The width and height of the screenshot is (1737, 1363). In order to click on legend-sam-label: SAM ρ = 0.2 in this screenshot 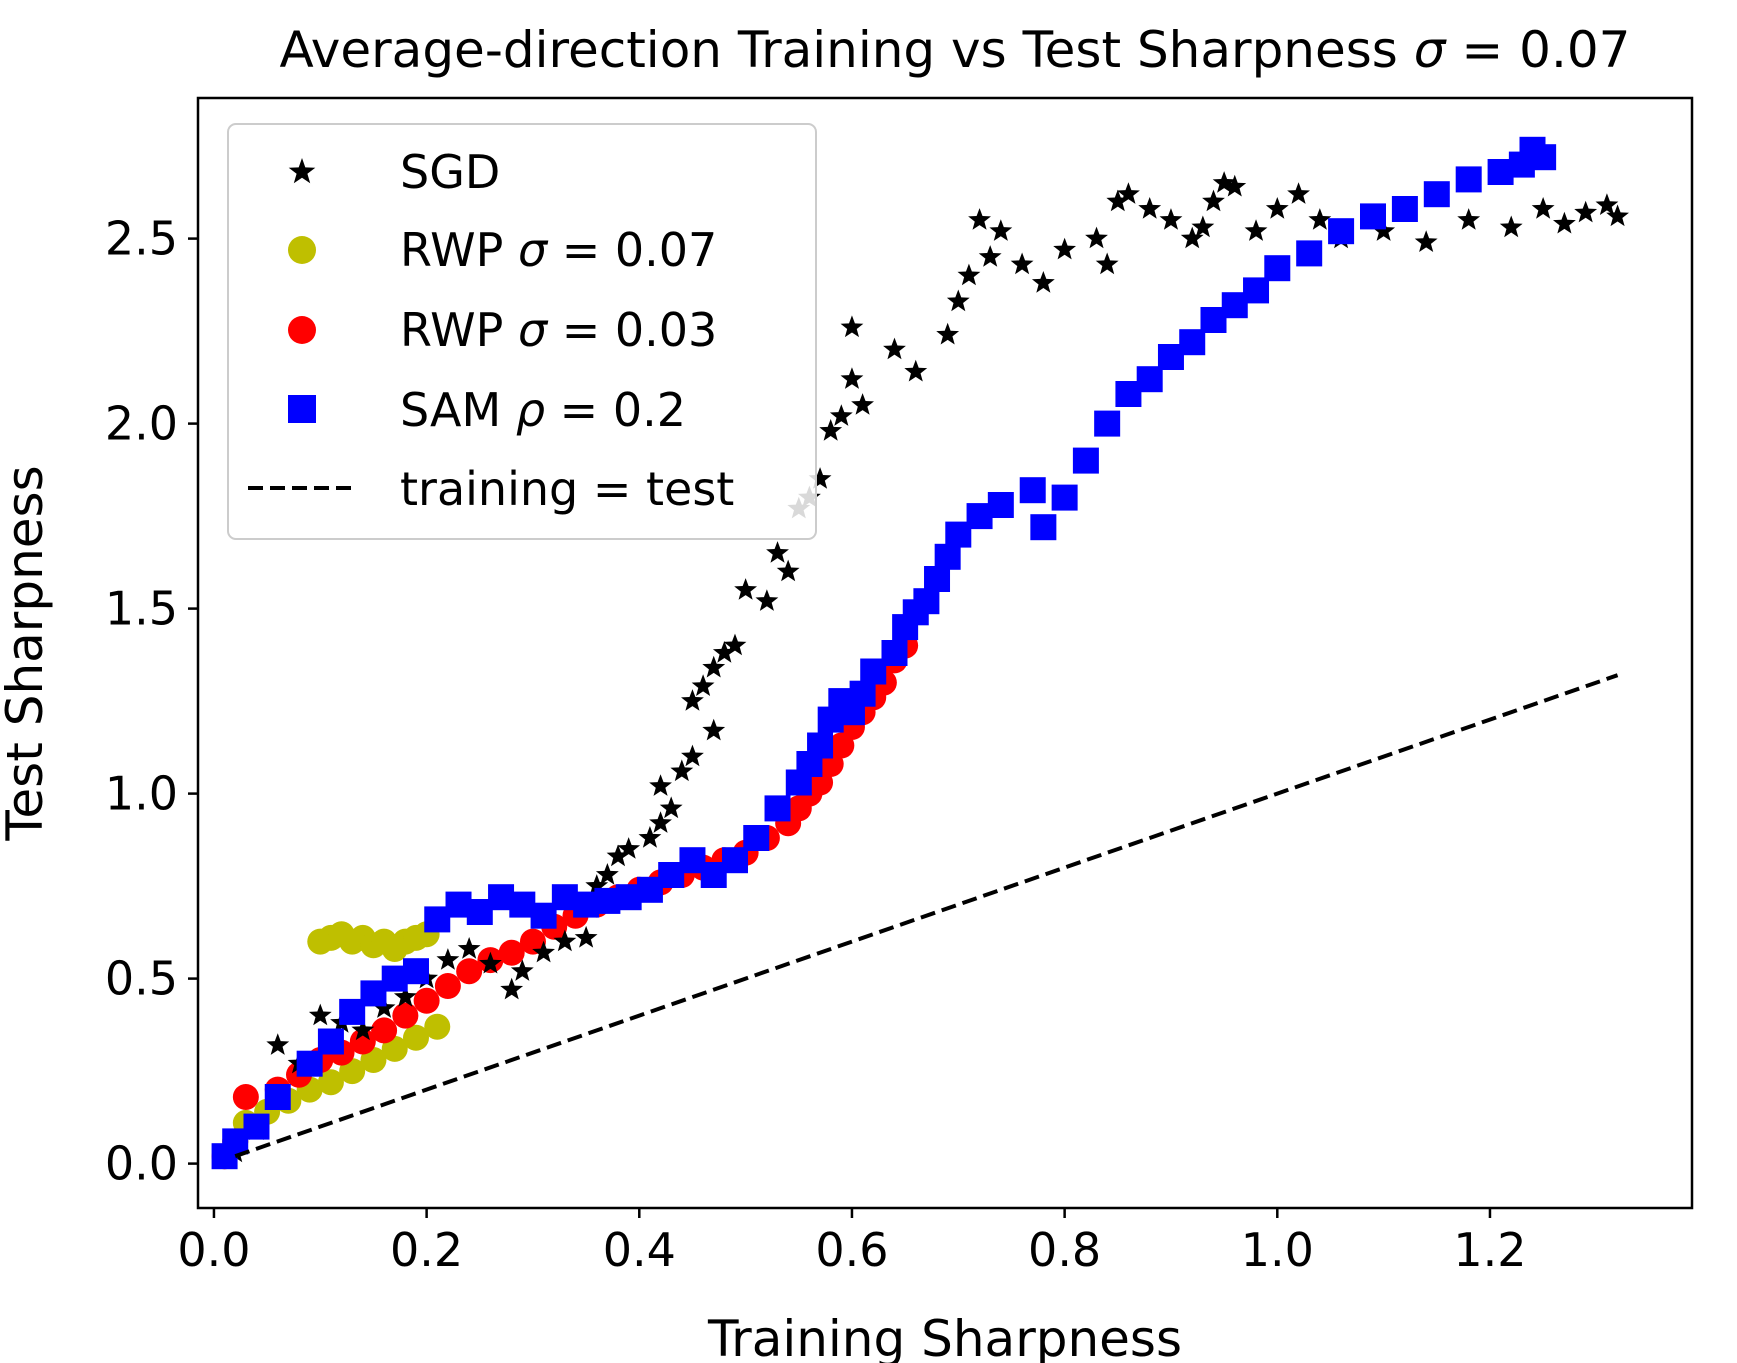, I will do `click(543, 410)`.